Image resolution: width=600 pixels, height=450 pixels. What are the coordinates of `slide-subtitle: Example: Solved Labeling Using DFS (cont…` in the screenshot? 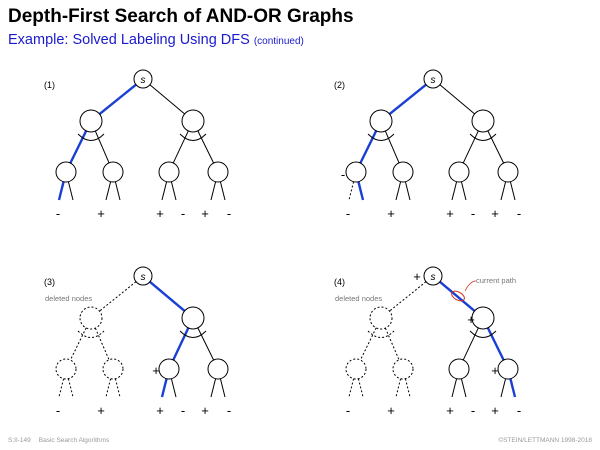 It's located at (156, 40).